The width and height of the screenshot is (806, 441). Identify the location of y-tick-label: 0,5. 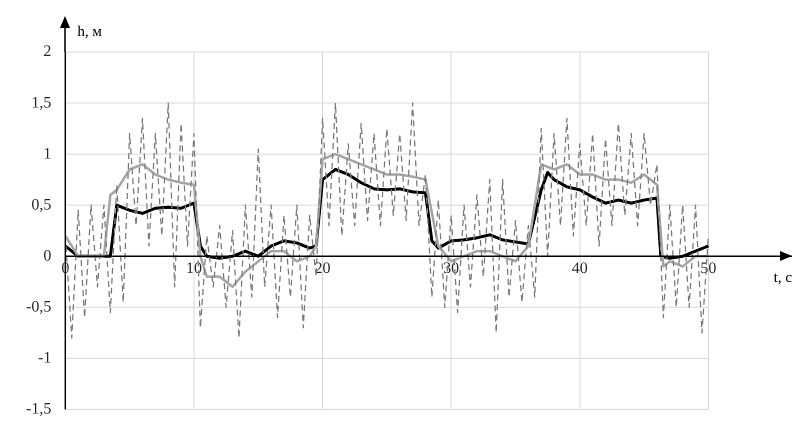
(41, 205).